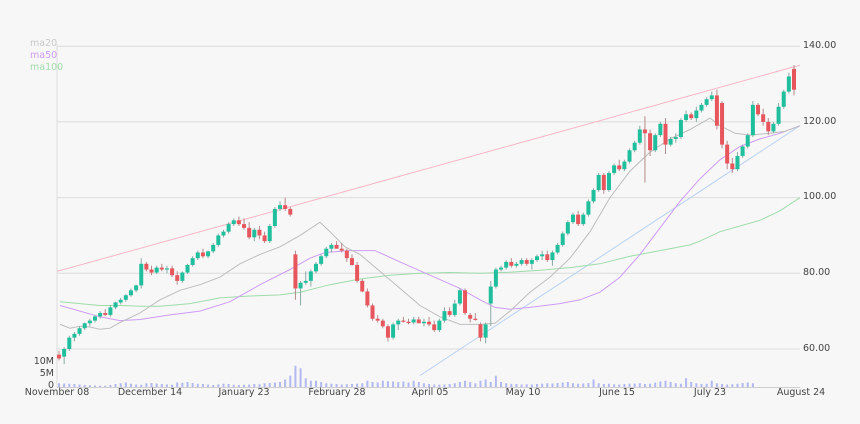 Image resolution: width=860 pixels, height=424 pixels. Describe the element at coordinates (820, 45) in the screenshot. I see `y-tick-140: 140.00` at that location.